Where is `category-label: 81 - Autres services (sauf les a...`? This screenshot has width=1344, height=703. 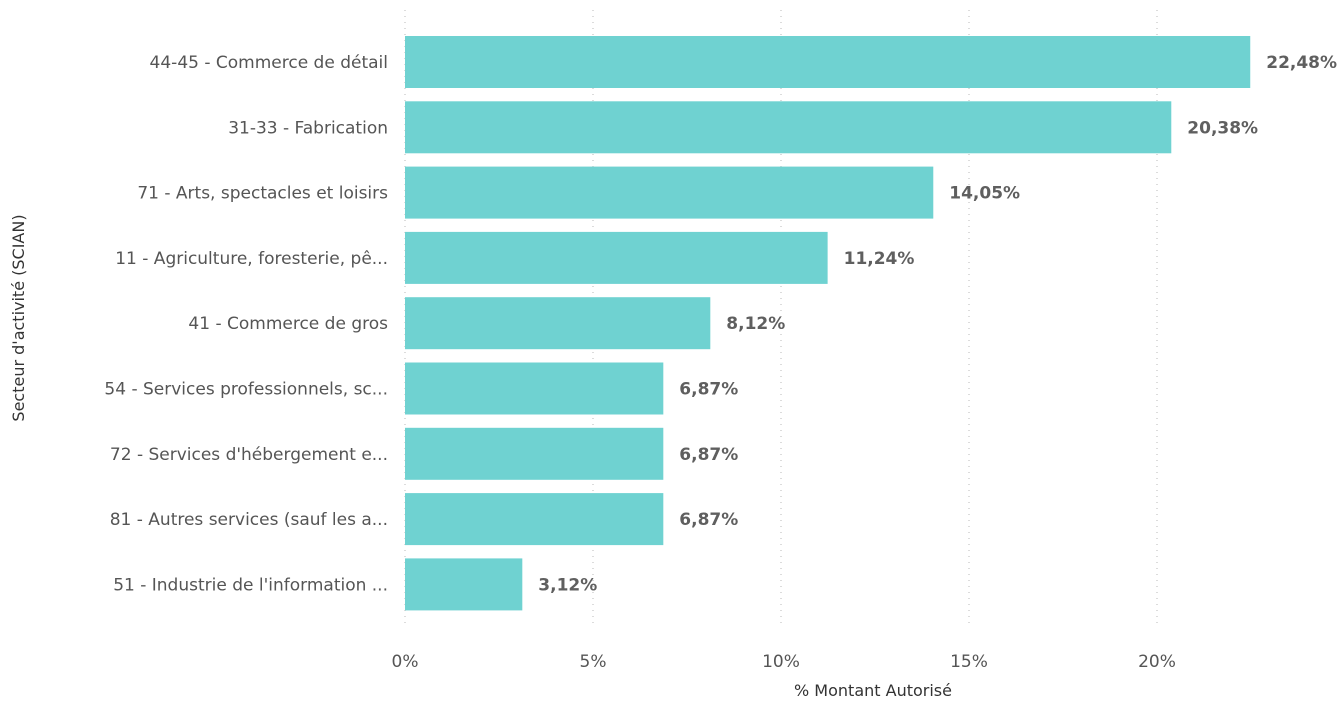
category-label: 81 - Autres services (sauf les a... is located at coordinates (249, 520).